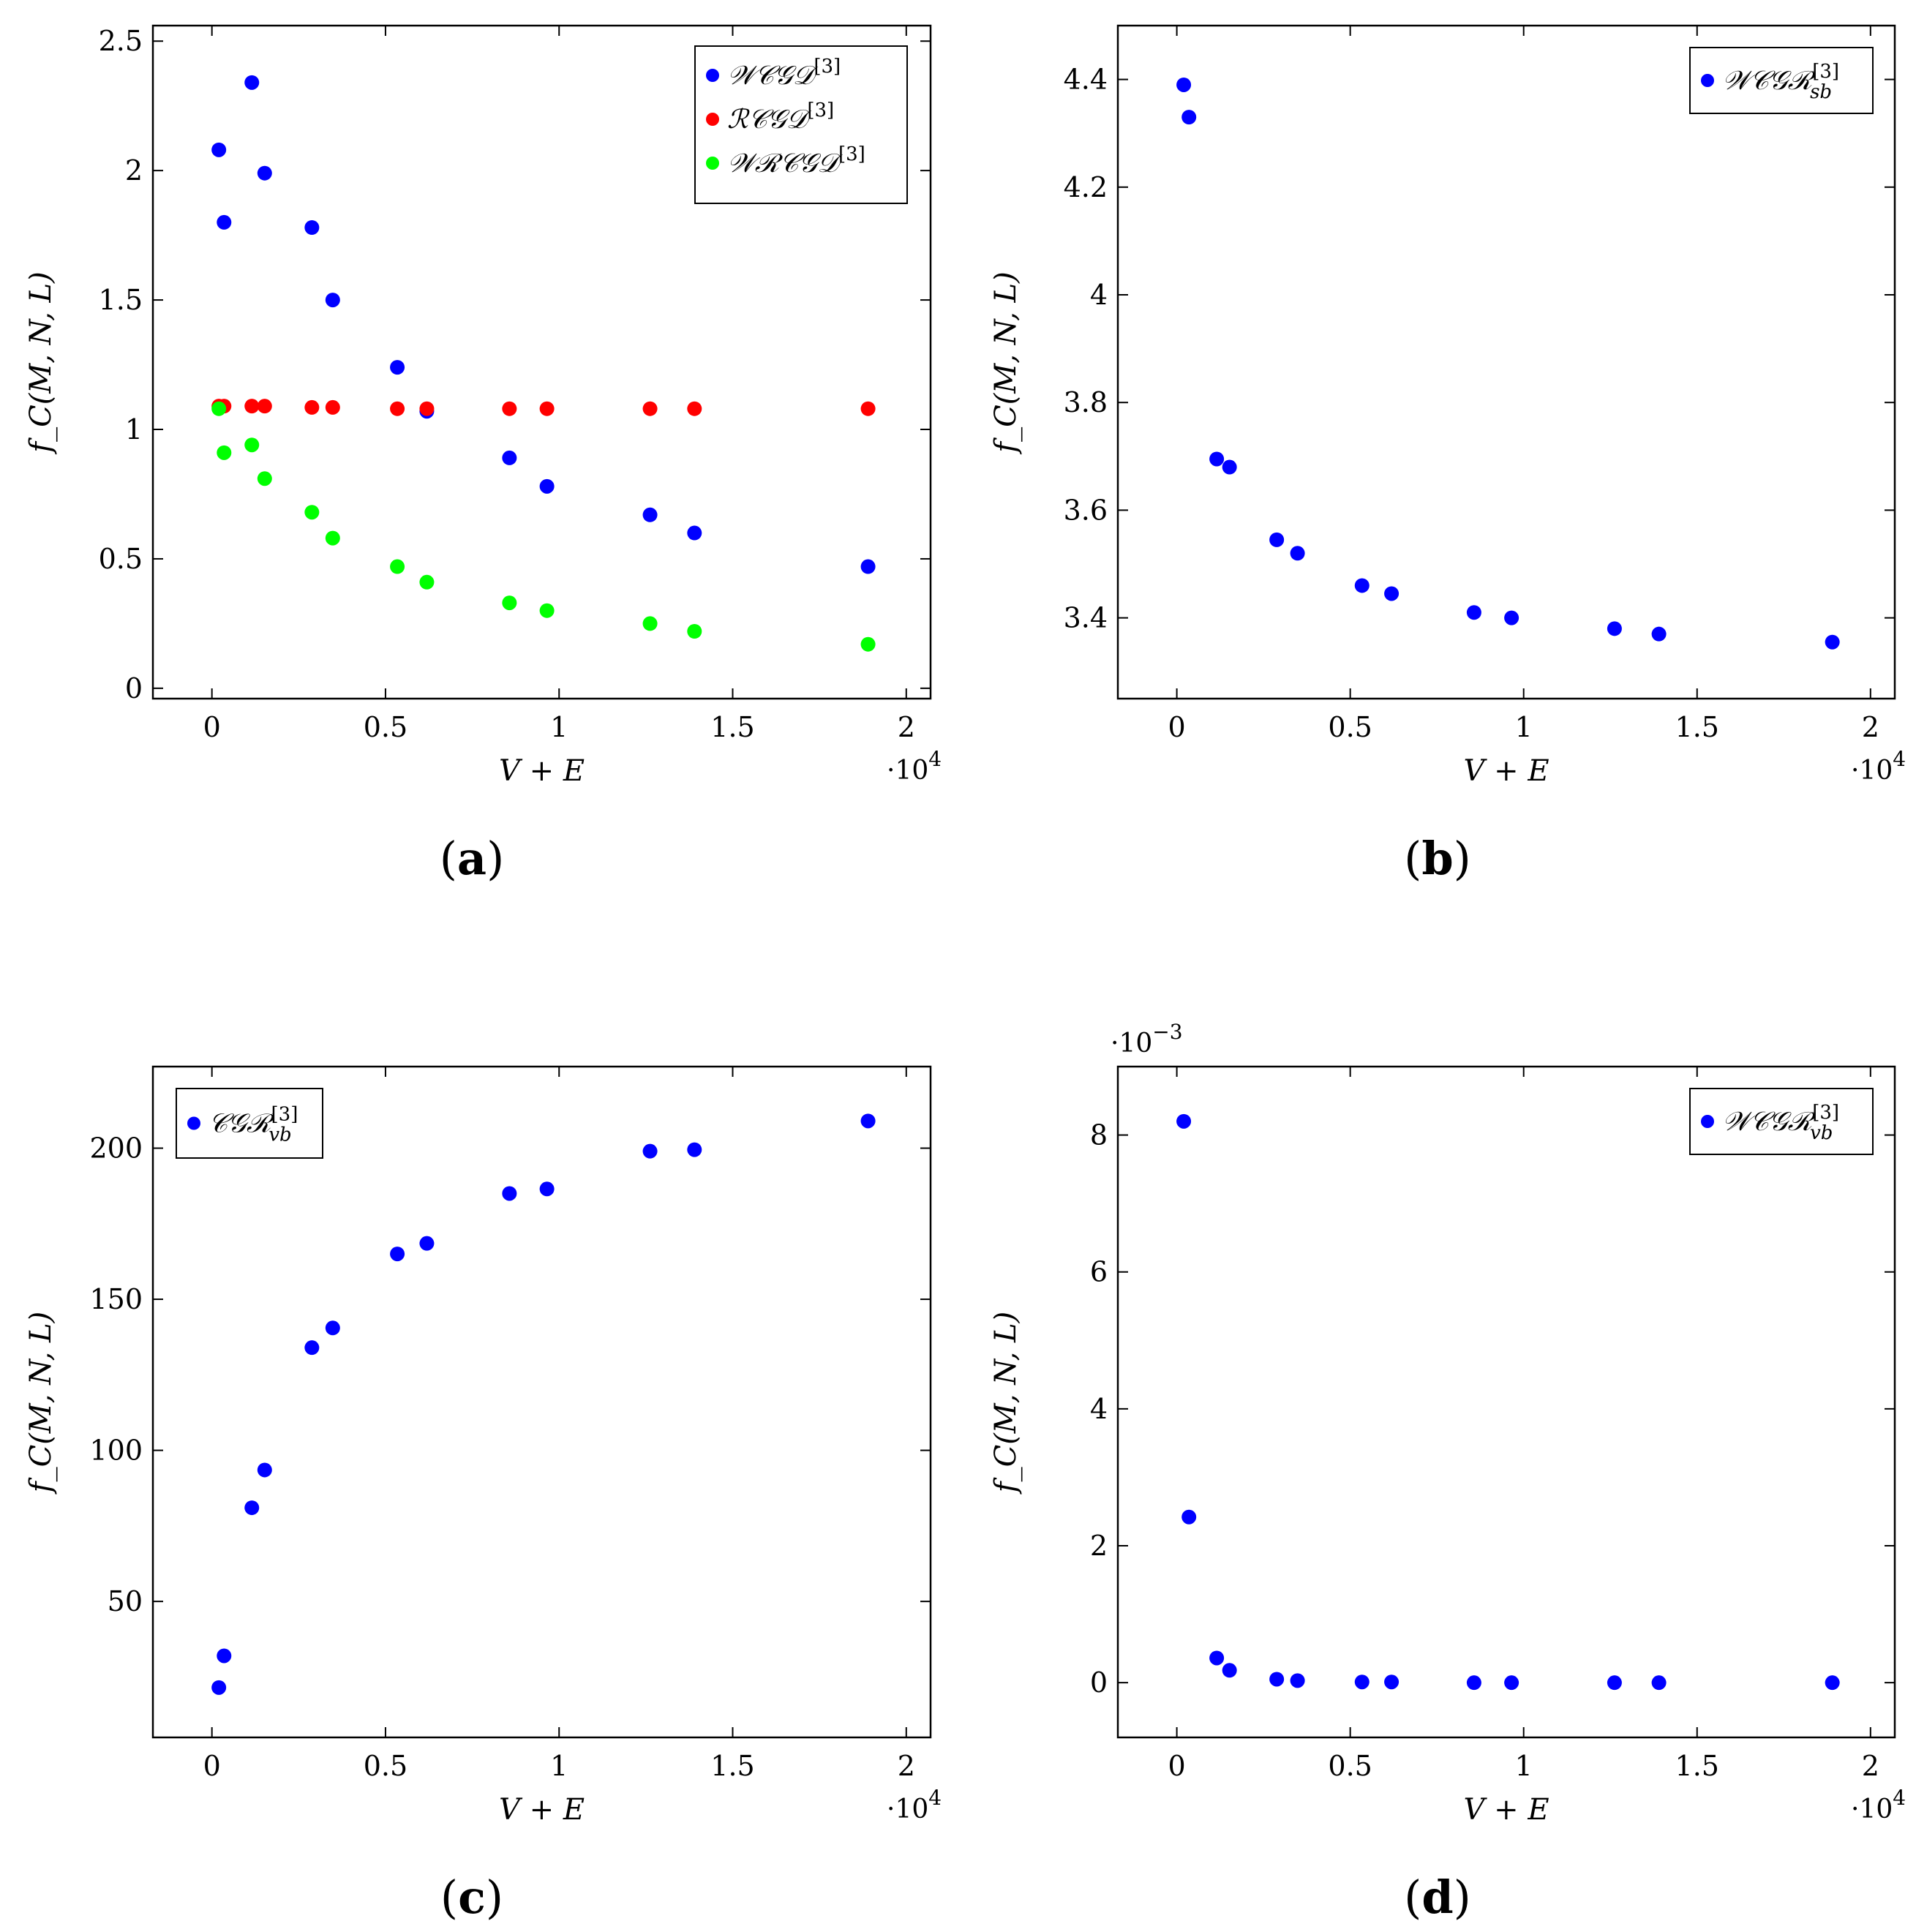  I want to click on y-tick-label: 0, so click(134, 688).